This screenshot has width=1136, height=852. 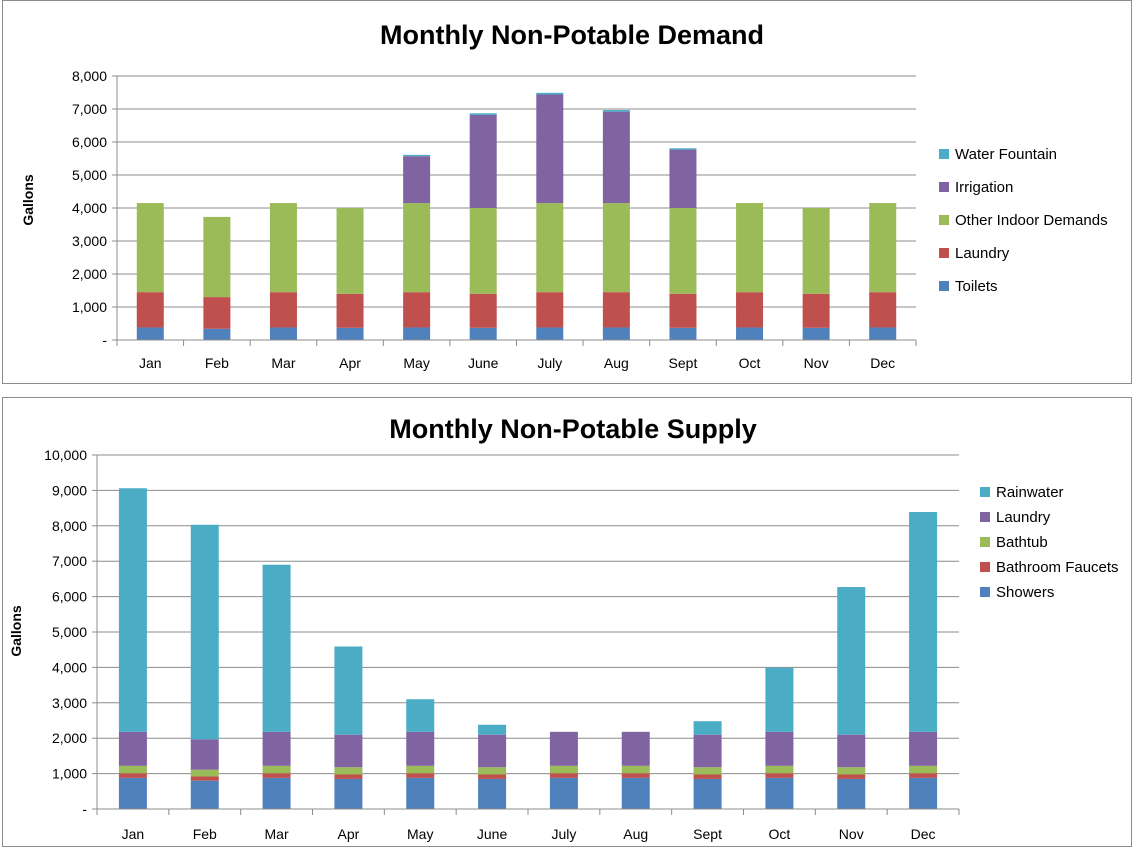 I want to click on supply-y-tick-label: 4,000, so click(x=69, y=667).